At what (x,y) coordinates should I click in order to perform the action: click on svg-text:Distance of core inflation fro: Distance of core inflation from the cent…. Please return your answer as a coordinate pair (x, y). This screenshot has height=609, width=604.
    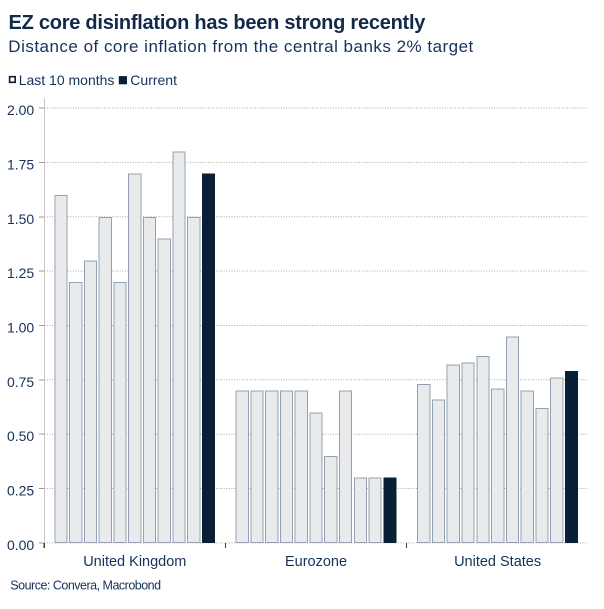
    Looking at the image, I should click on (240, 46).